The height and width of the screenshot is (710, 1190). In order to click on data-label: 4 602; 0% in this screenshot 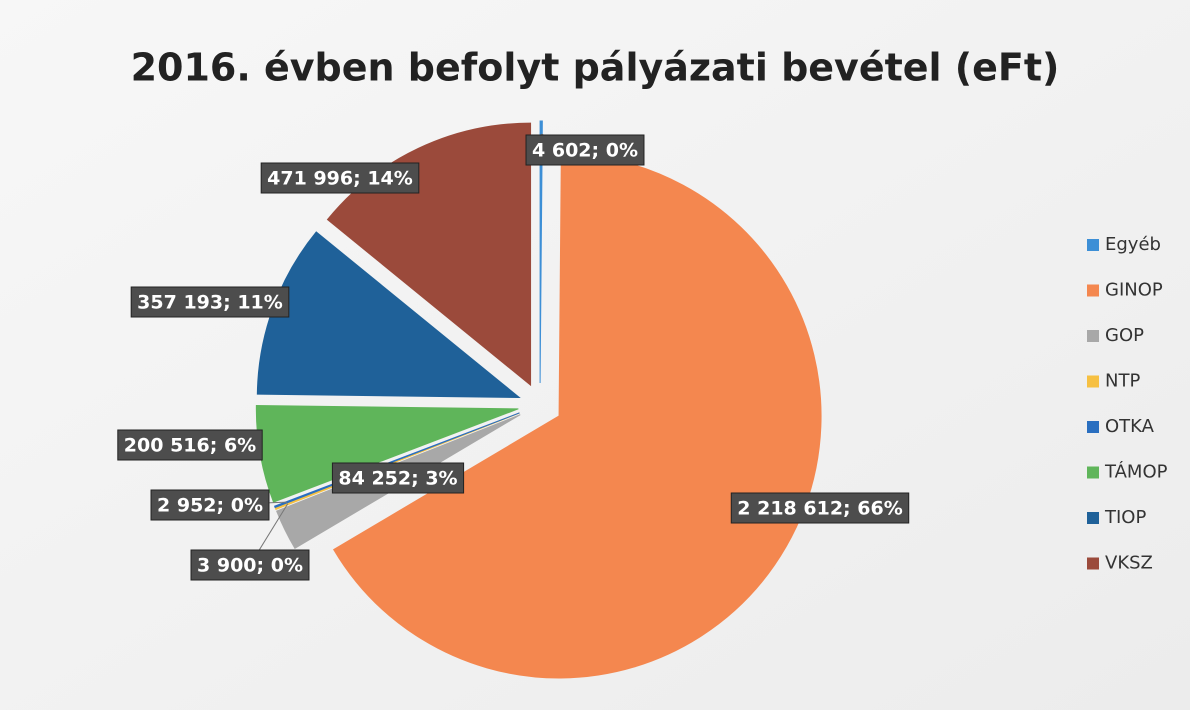, I will do `click(585, 151)`.